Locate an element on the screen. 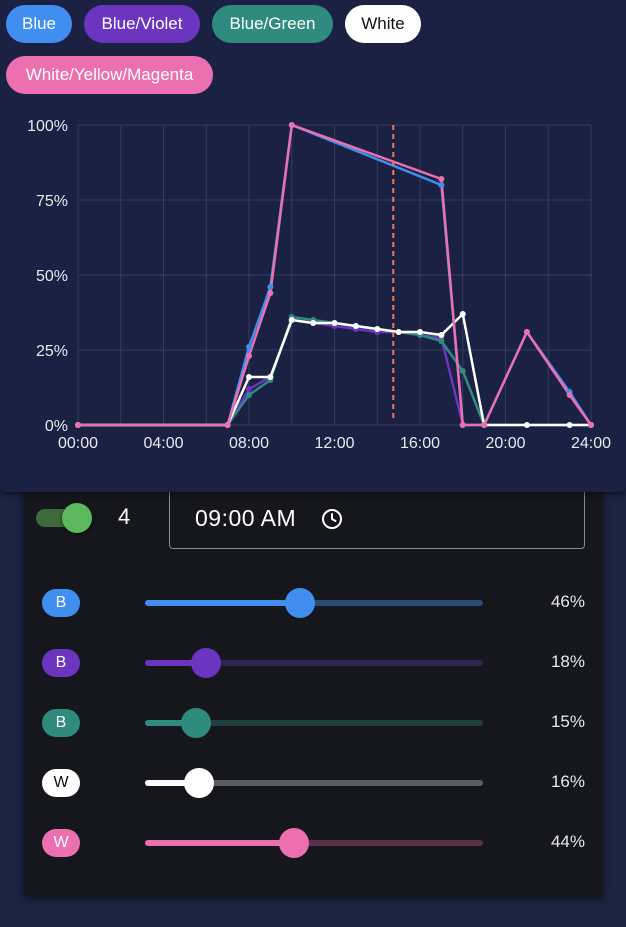 The height and width of the screenshot is (927, 626). step-enabled-toggle is located at coordinates (64, 518).